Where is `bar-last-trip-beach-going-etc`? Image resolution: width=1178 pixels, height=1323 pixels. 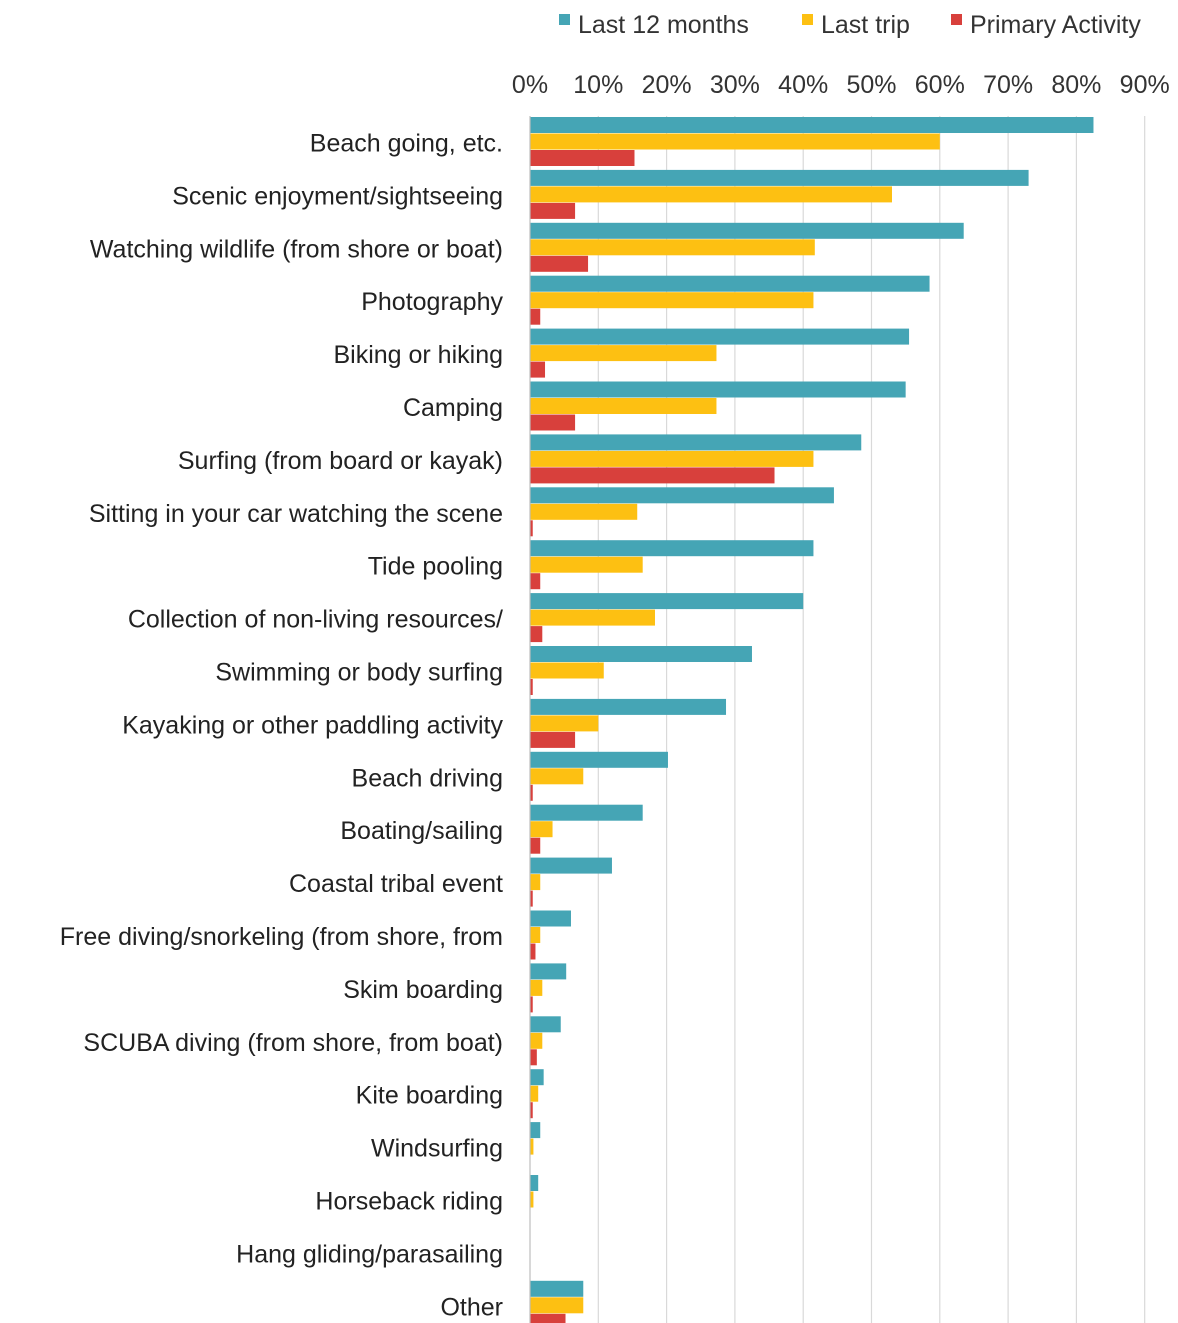 bar-last-trip-beach-going-etc is located at coordinates (735, 141).